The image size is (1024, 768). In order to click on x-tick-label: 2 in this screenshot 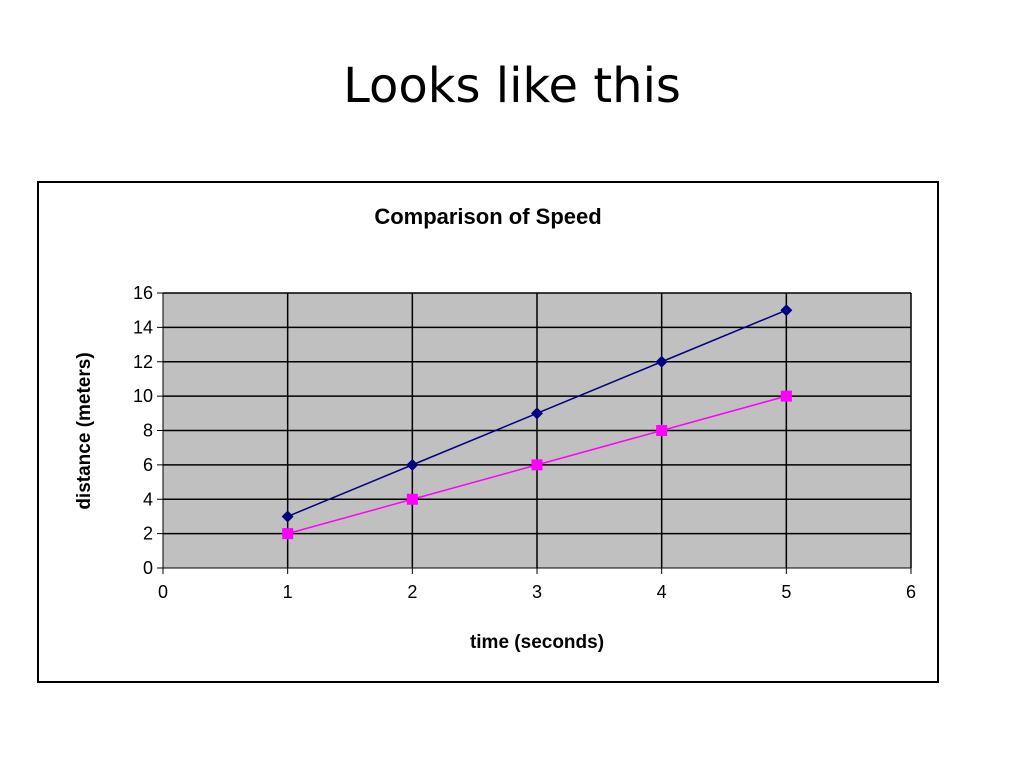, I will do `click(412, 592)`.